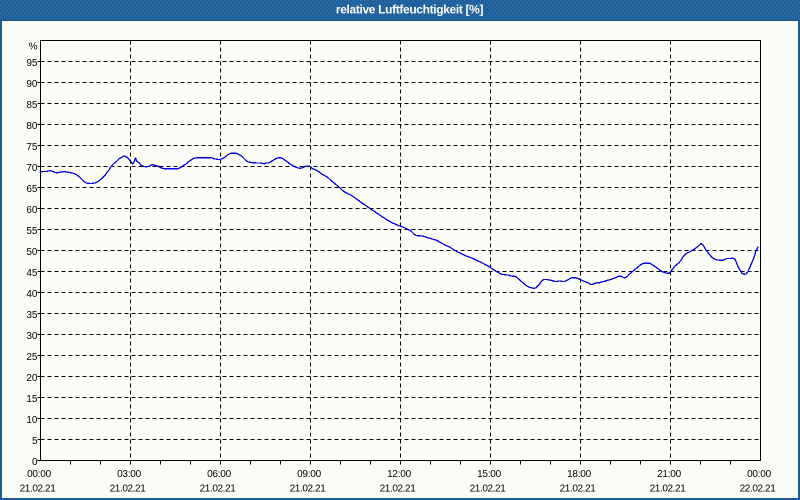 The height and width of the screenshot is (500, 800). Describe the element at coordinates (32, 105) in the screenshot. I see `svg-text: 85` at that location.